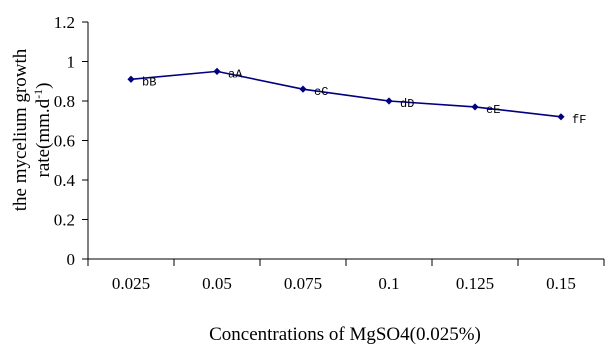 The height and width of the screenshot is (344, 613). Describe the element at coordinates (64, 141) in the screenshot. I see `y-tick-label: 0.6` at that location.